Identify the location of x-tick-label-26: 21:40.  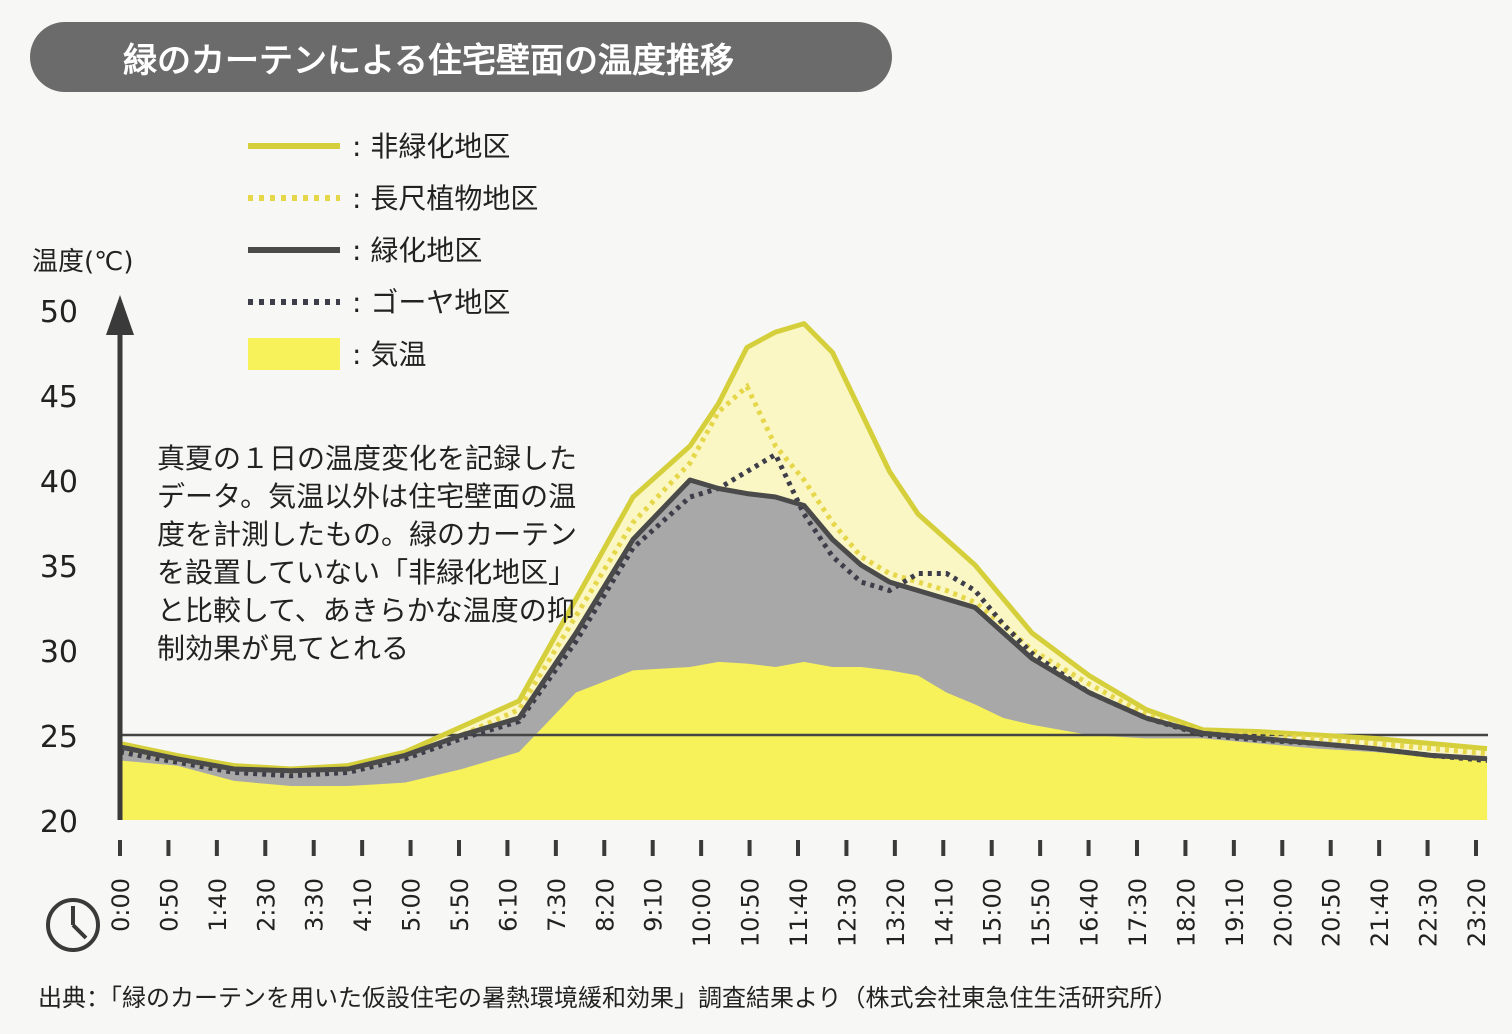
(1380, 912).